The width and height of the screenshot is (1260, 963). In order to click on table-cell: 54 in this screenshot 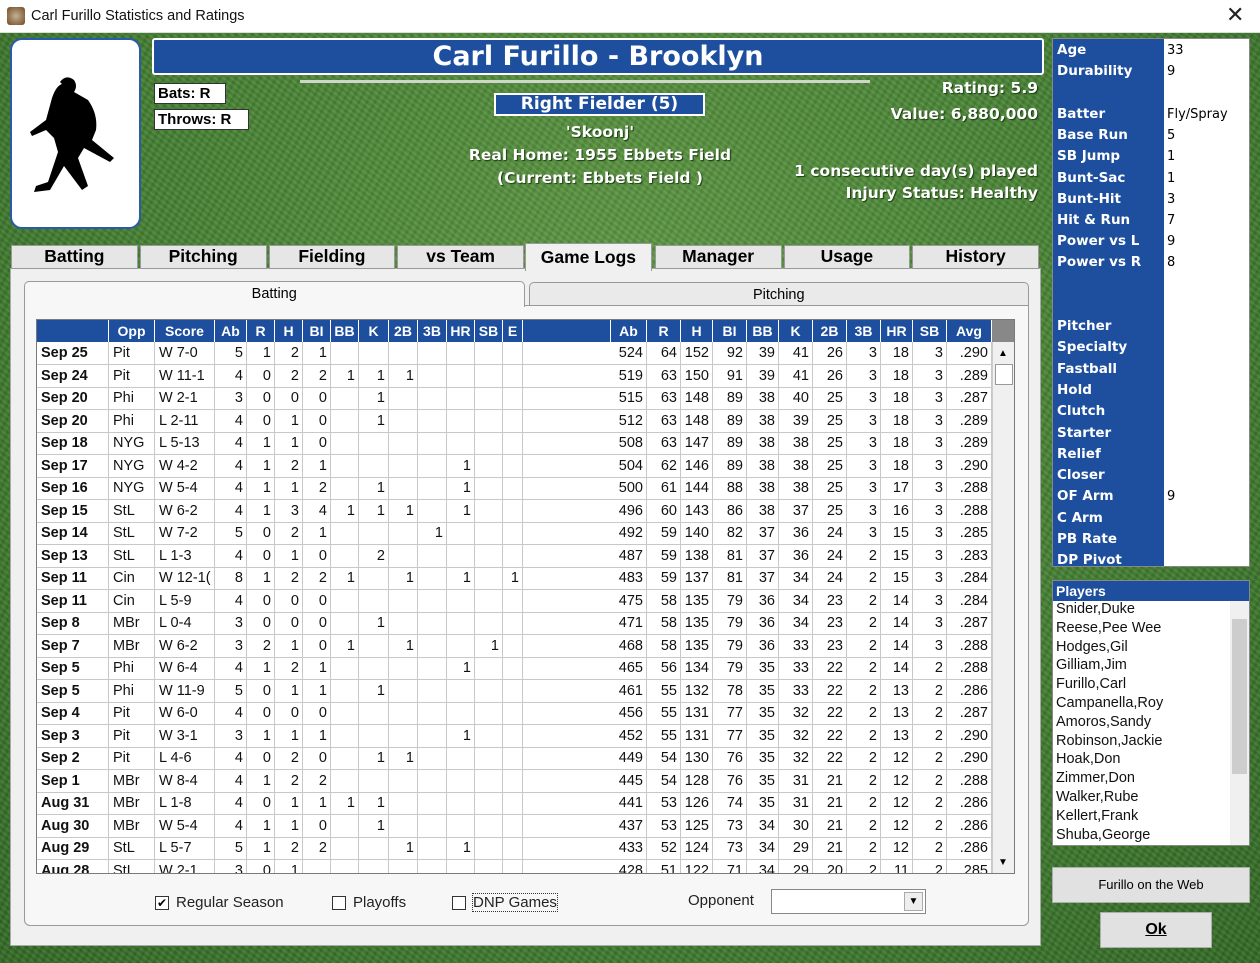, I will do `click(668, 780)`.